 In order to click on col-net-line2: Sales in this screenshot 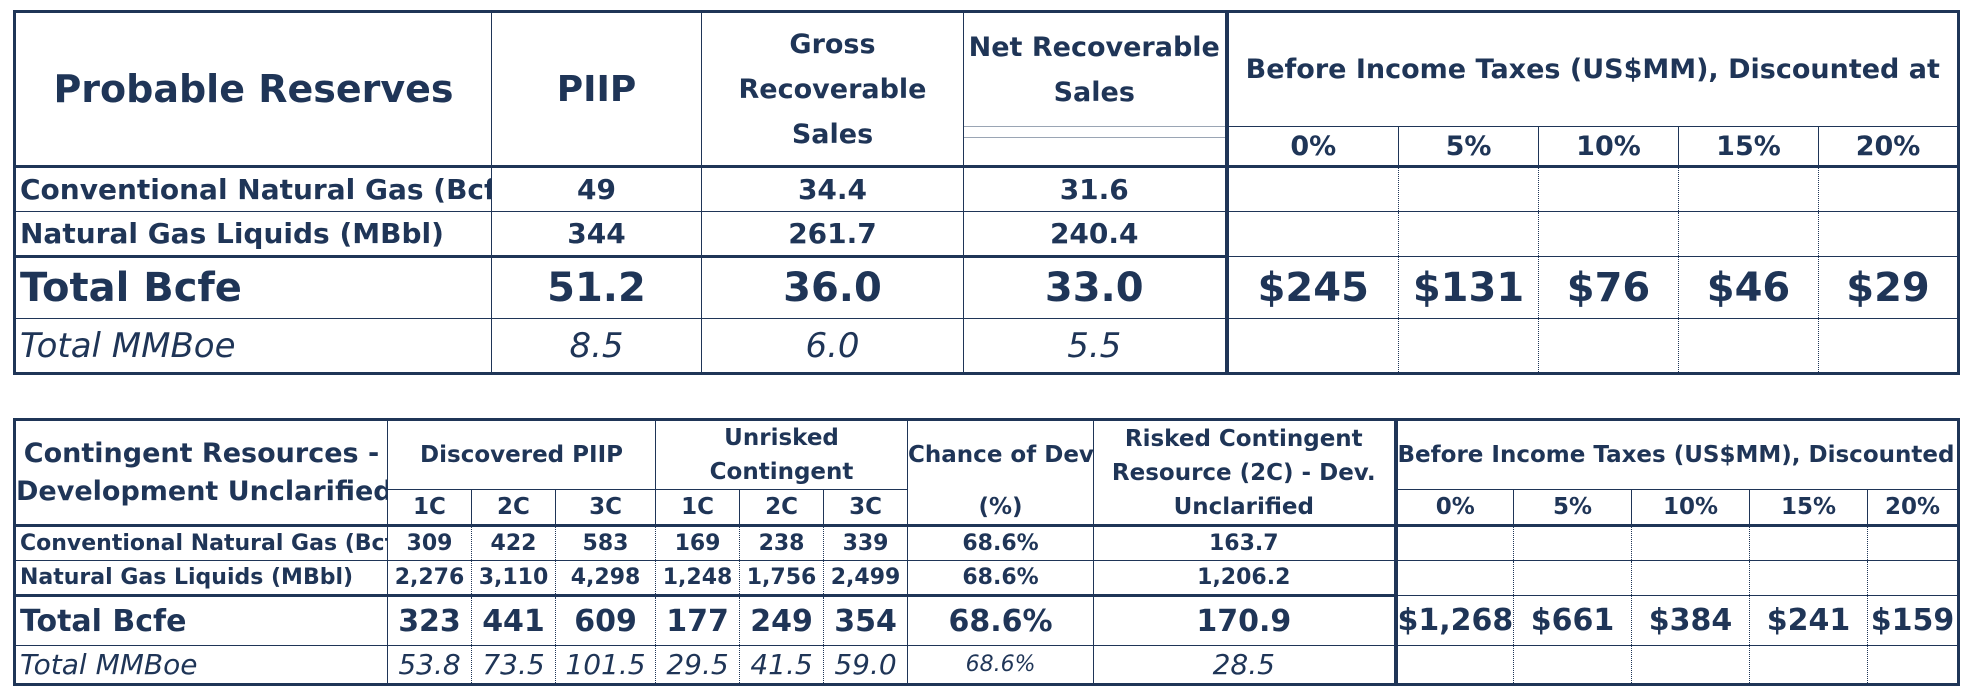, I will do `click(1094, 92)`.